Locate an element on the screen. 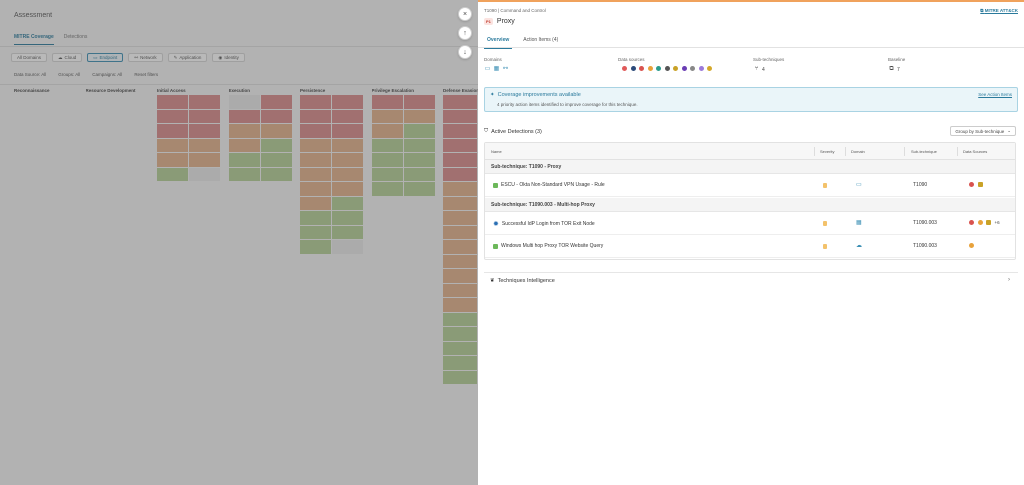 The width and height of the screenshot is (1024, 485). header-sub-technique: Sub-technique is located at coordinates (924, 151).